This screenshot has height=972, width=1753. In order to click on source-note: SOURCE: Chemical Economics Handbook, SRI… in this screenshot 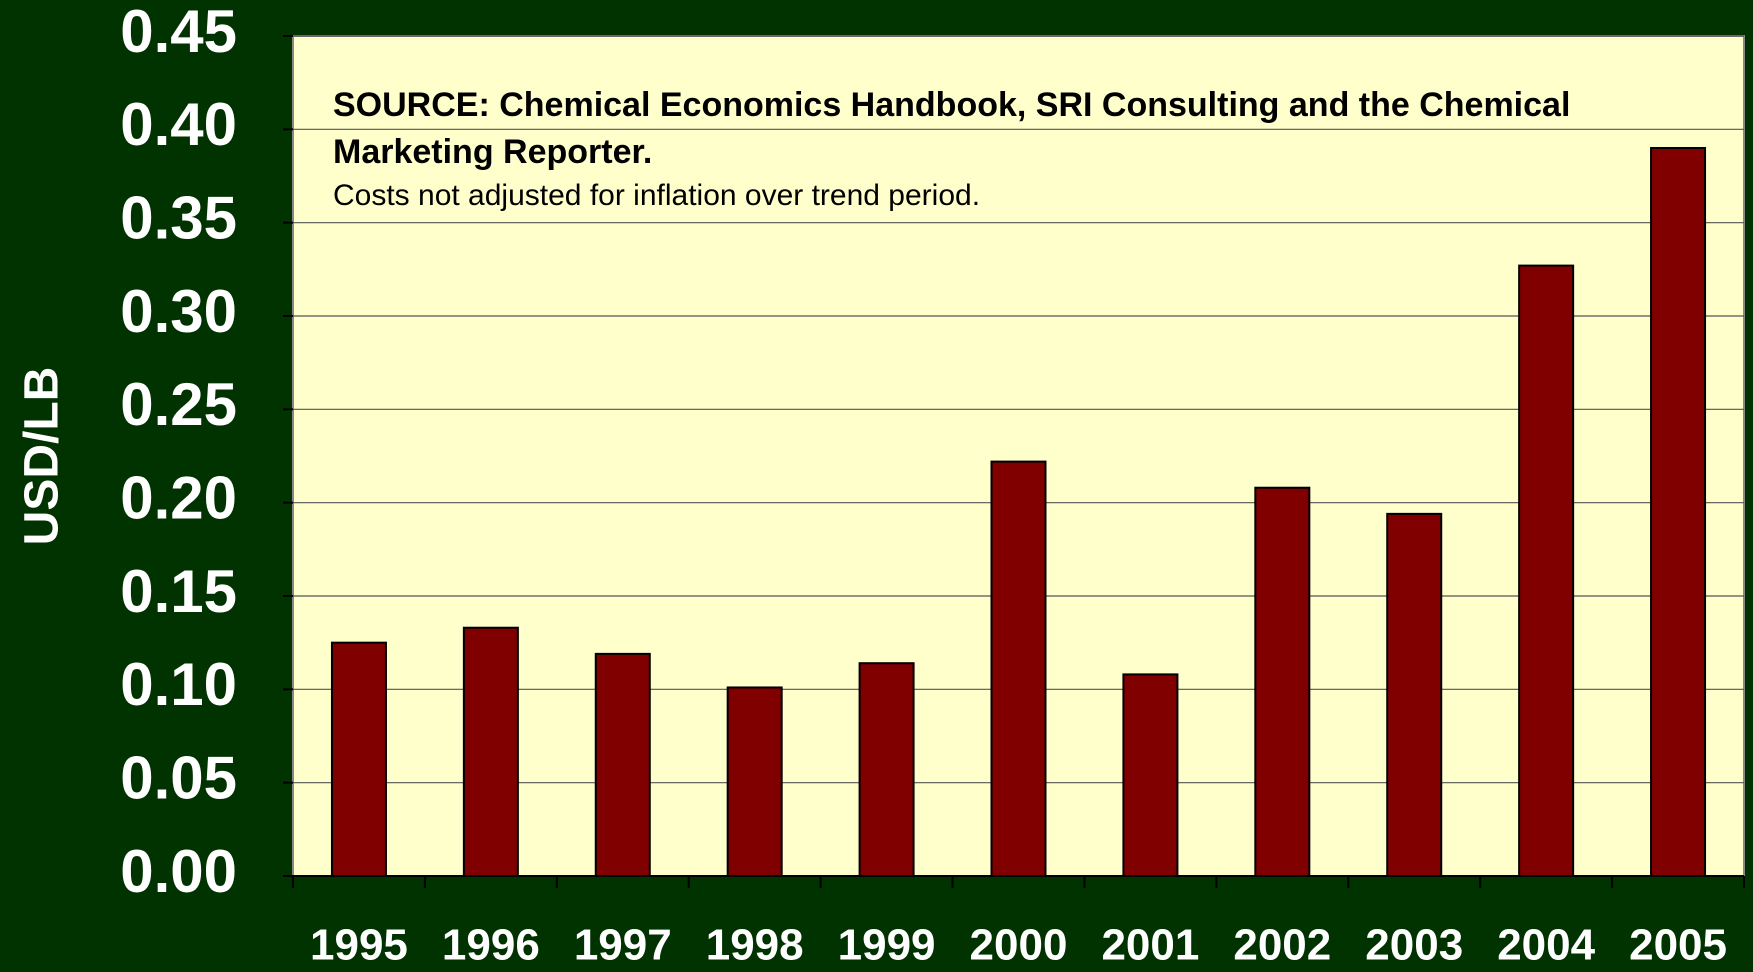, I will do `click(952, 128)`.